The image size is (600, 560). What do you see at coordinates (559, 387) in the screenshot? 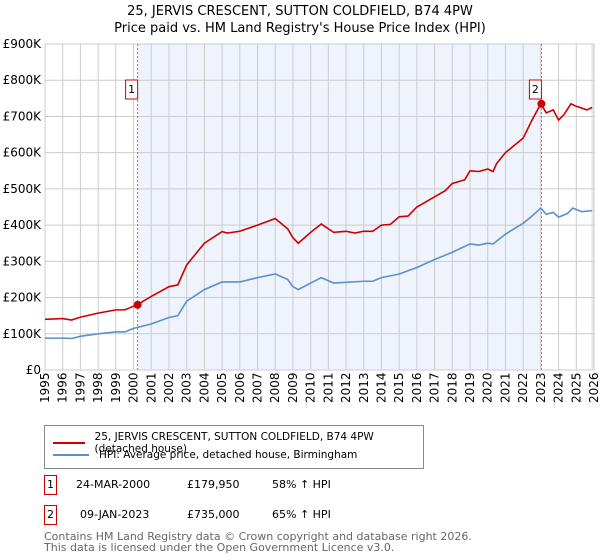
I see `x-tick-label: 2024` at bounding box center [559, 387].